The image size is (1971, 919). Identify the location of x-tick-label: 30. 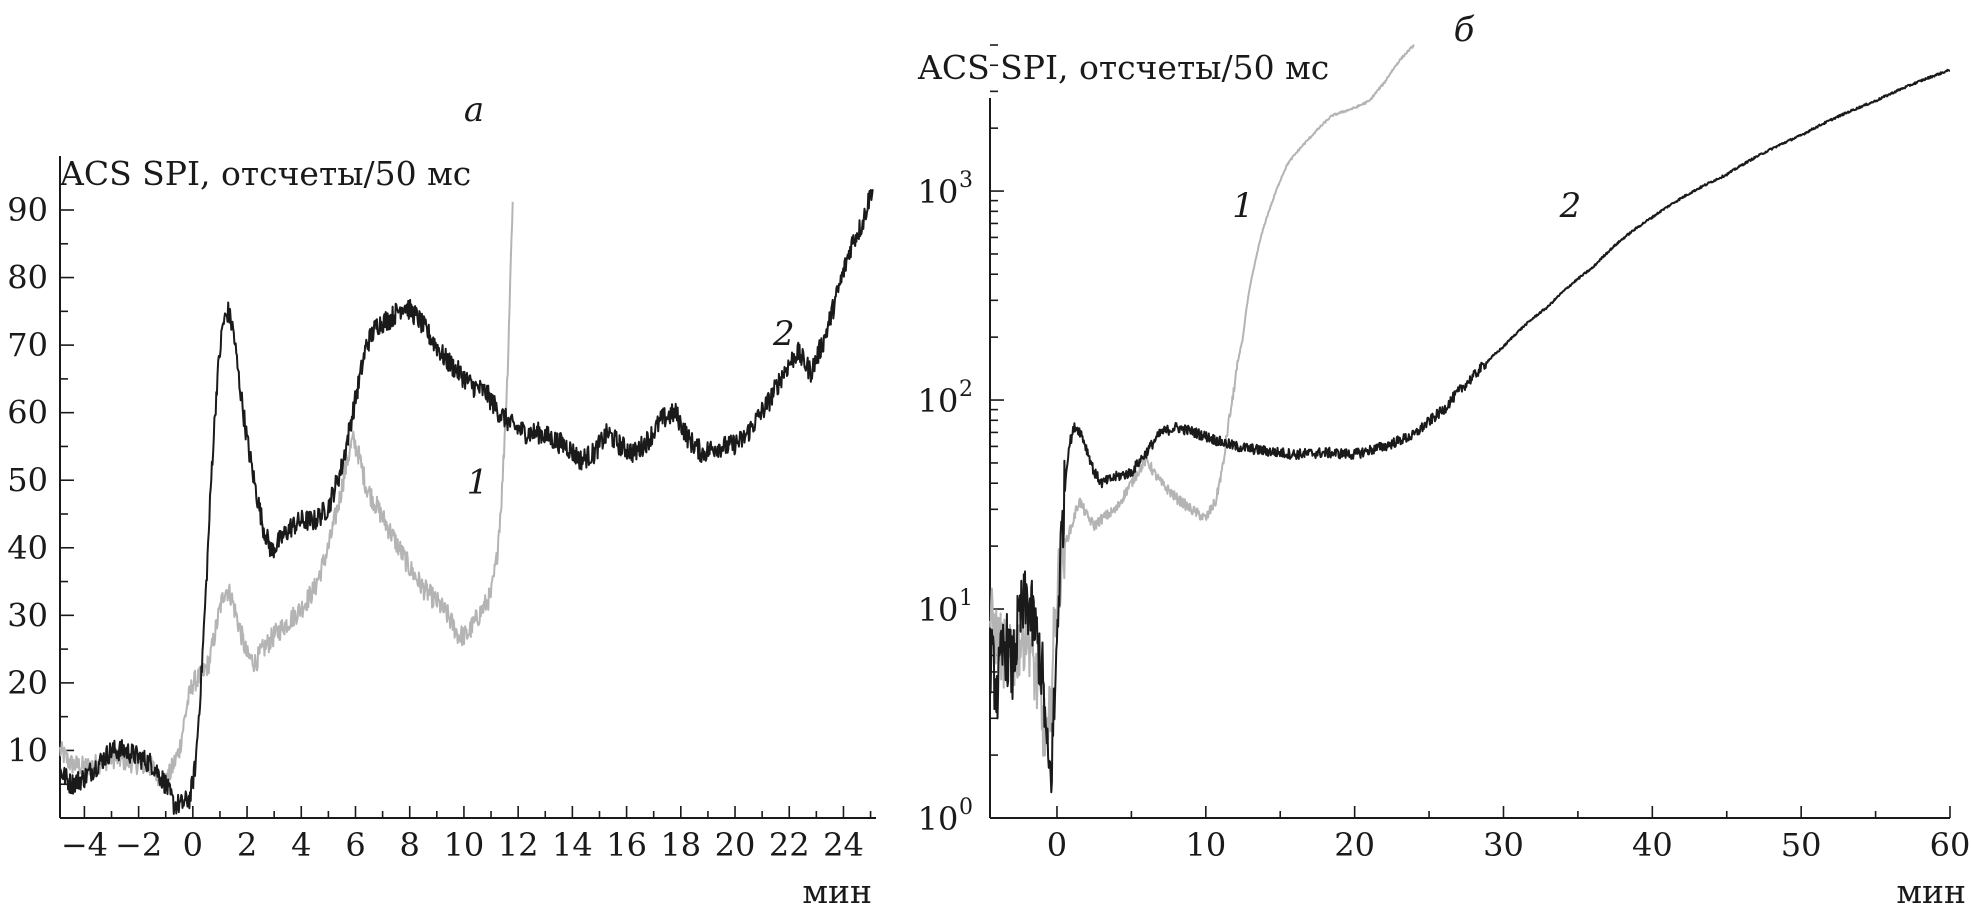
(1503, 845).